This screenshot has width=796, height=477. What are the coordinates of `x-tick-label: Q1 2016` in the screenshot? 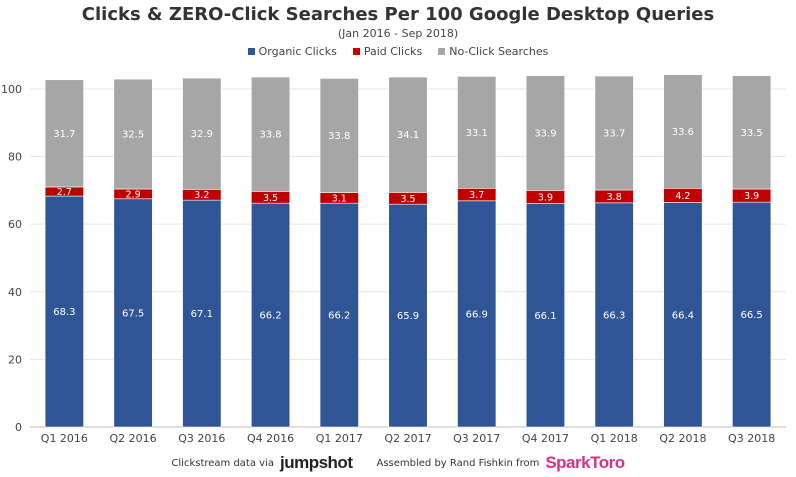 It's located at (64, 438).